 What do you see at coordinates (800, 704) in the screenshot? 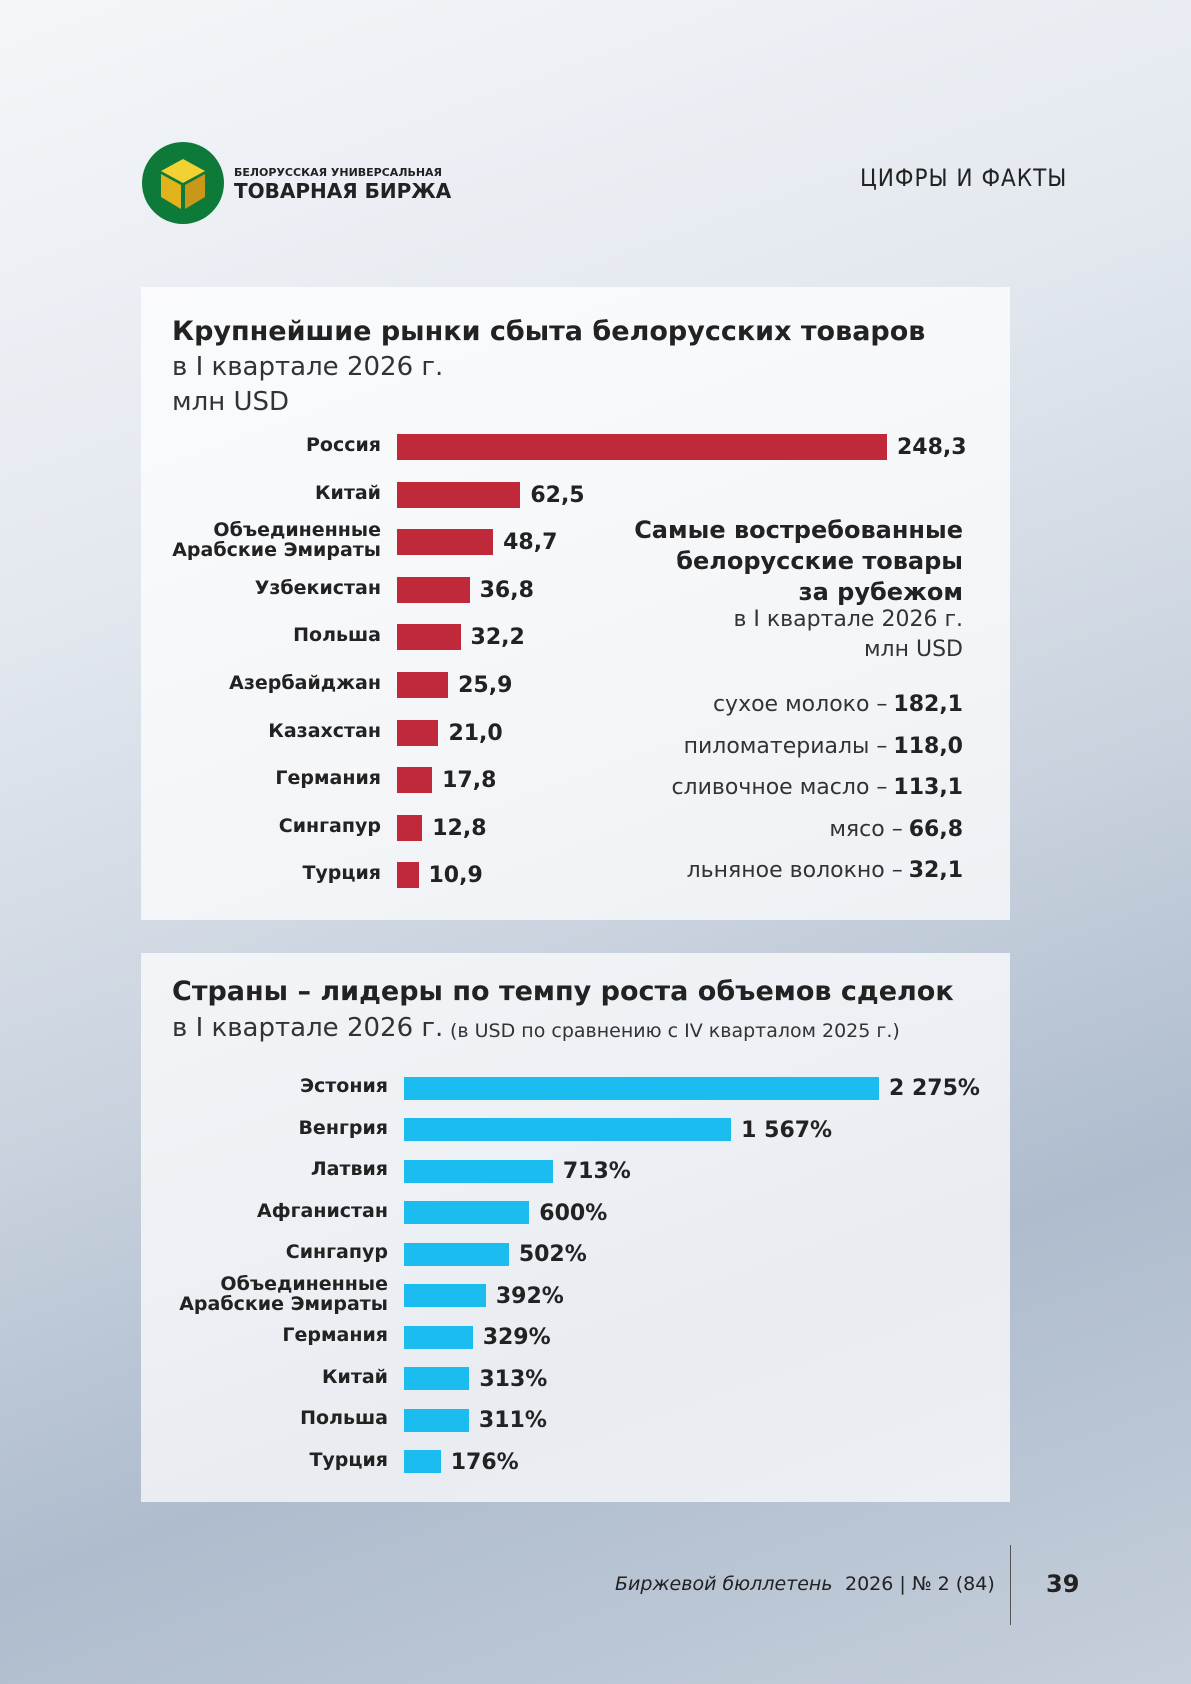
I see `product-name: сухое молоко –` at bounding box center [800, 704].